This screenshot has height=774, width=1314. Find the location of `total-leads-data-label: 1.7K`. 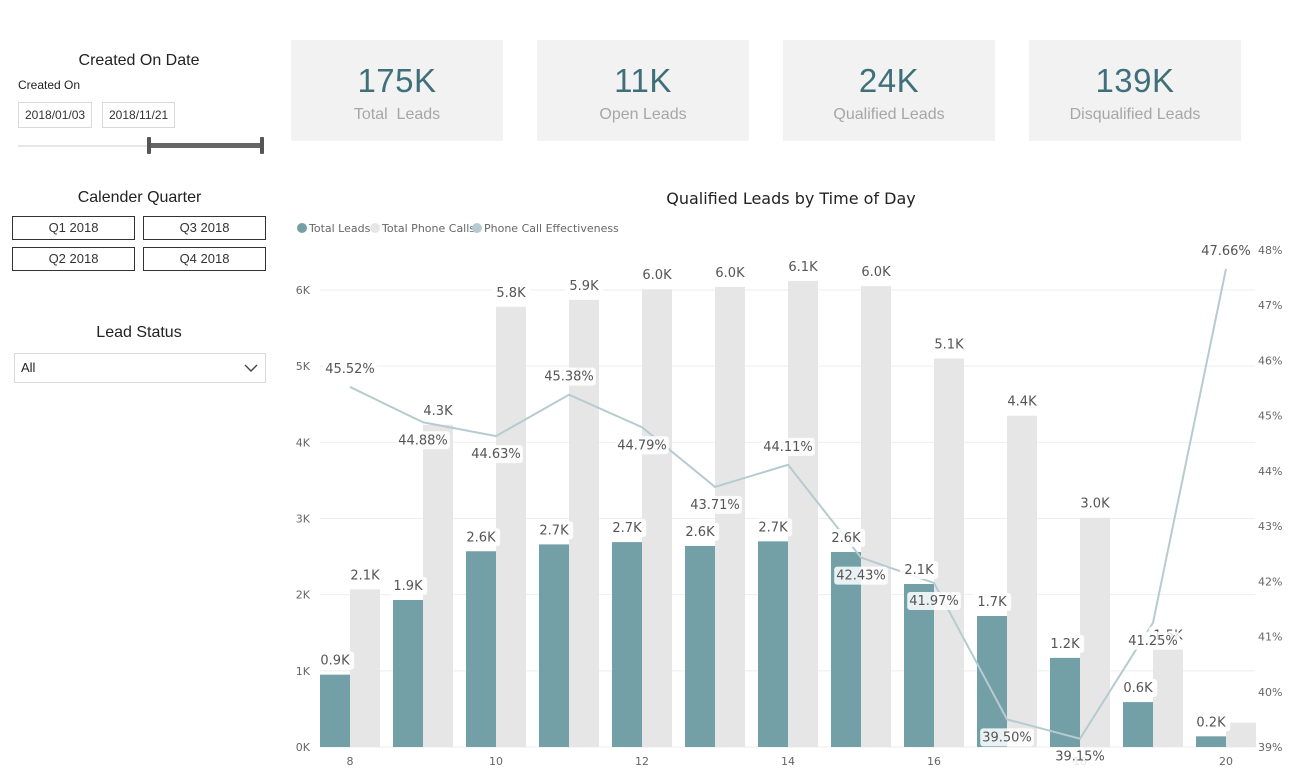

total-leads-data-label: 1.7K is located at coordinates (992, 602).